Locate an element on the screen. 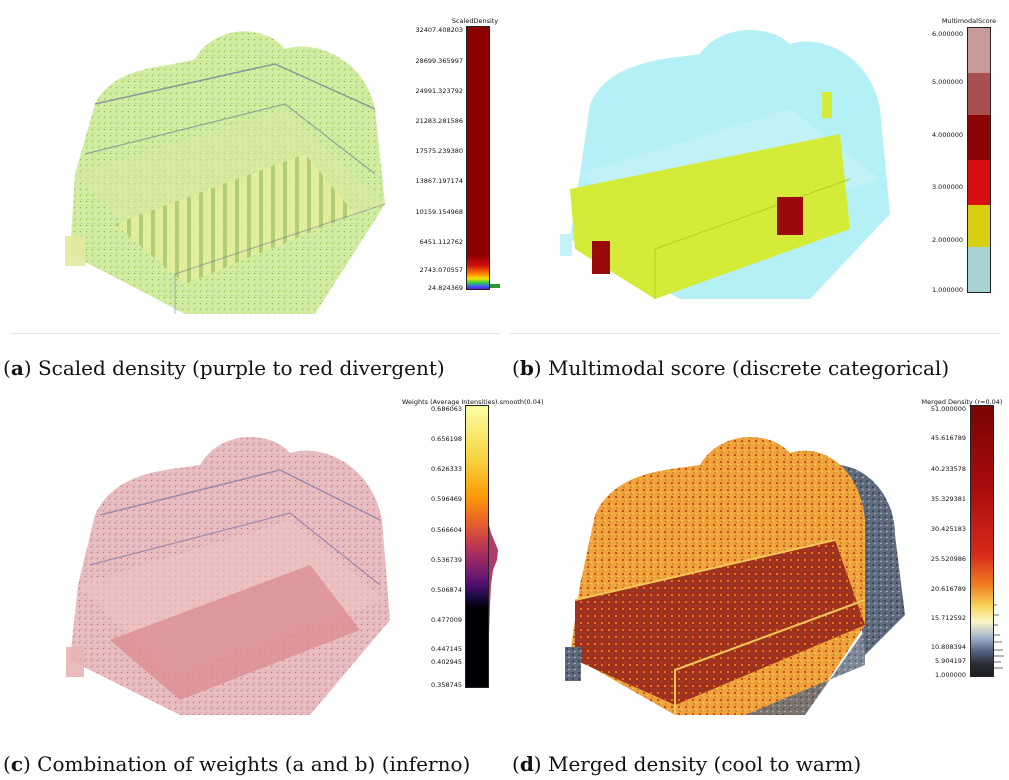 Image resolution: width=1009 pixels, height=780 pixels. tick-label: 45.616789 is located at coordinates (948, 438).